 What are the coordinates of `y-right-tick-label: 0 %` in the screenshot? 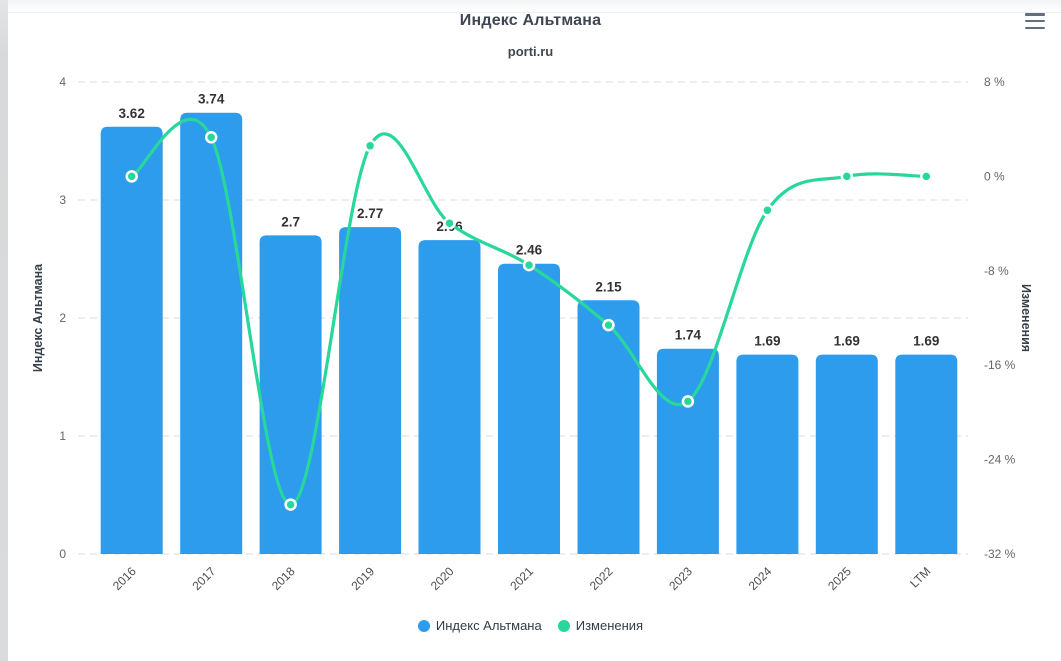 It's located at (994, 176).